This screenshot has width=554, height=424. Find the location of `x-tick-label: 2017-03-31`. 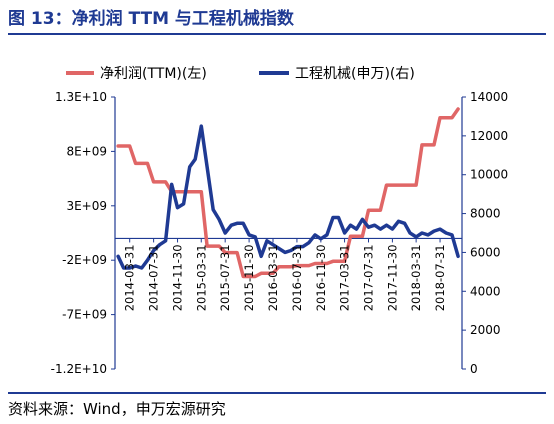

x-tick-label: 2017-03-31 is located at coordinates (345, 277).